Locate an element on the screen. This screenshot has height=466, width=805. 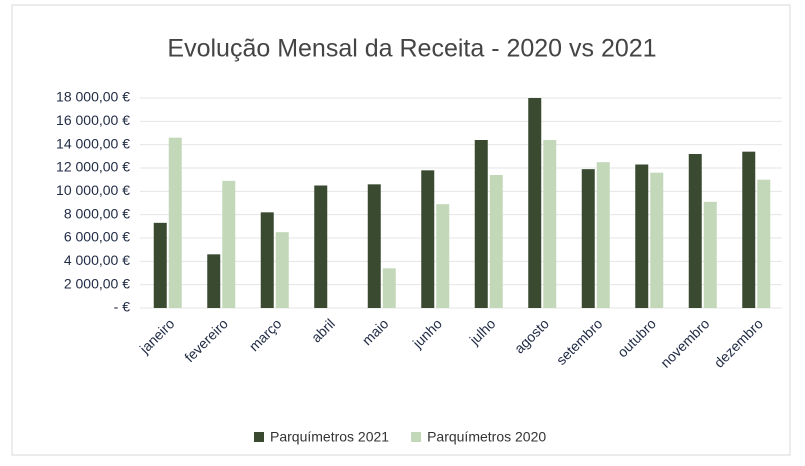
legend-label: Parquímetros 2021 is located at coordinates (329, 437).